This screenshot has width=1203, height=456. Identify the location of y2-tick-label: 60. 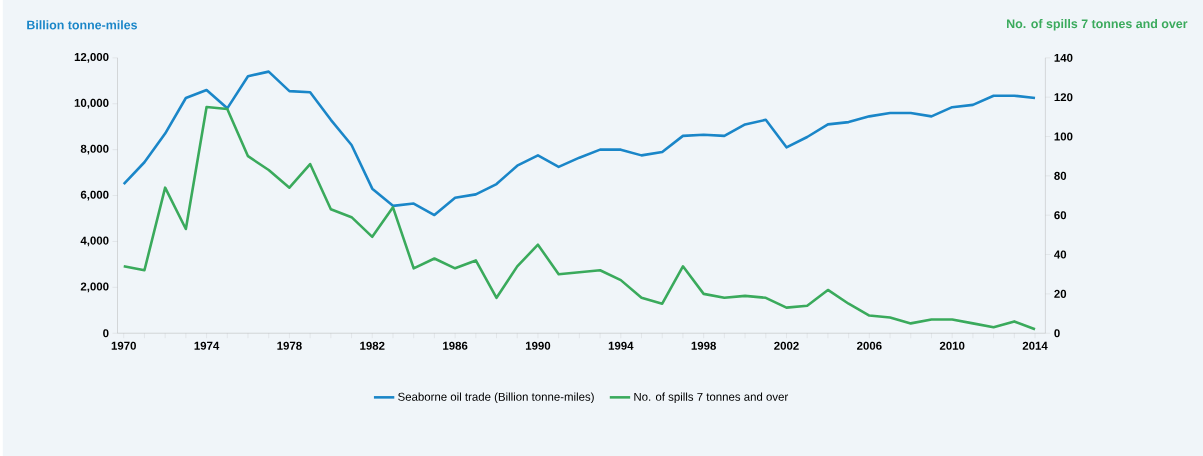
(1060, 215).